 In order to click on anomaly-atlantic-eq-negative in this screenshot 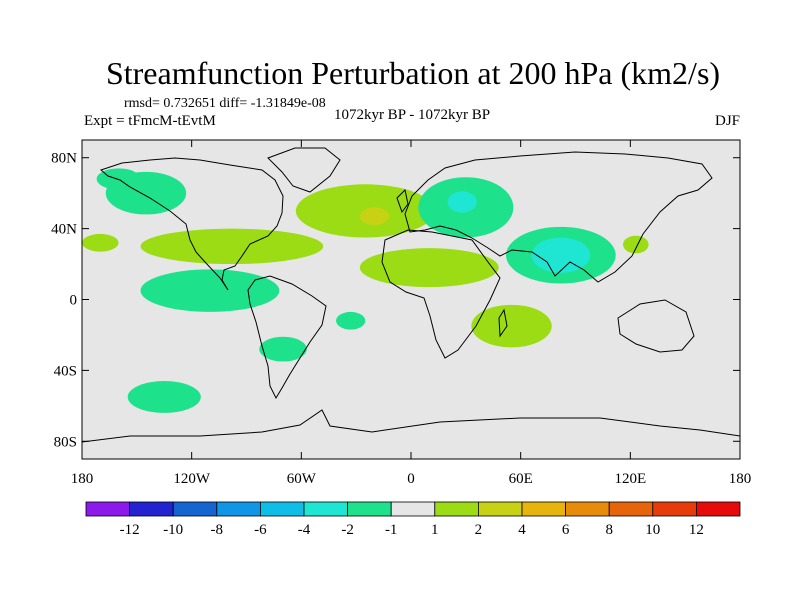, I will do `click(351, 320)`.